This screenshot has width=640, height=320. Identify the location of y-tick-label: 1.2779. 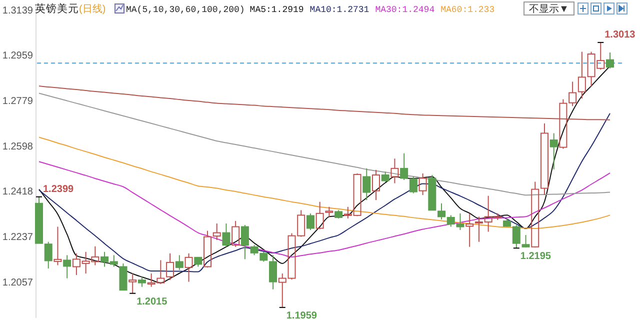
(18, 101).